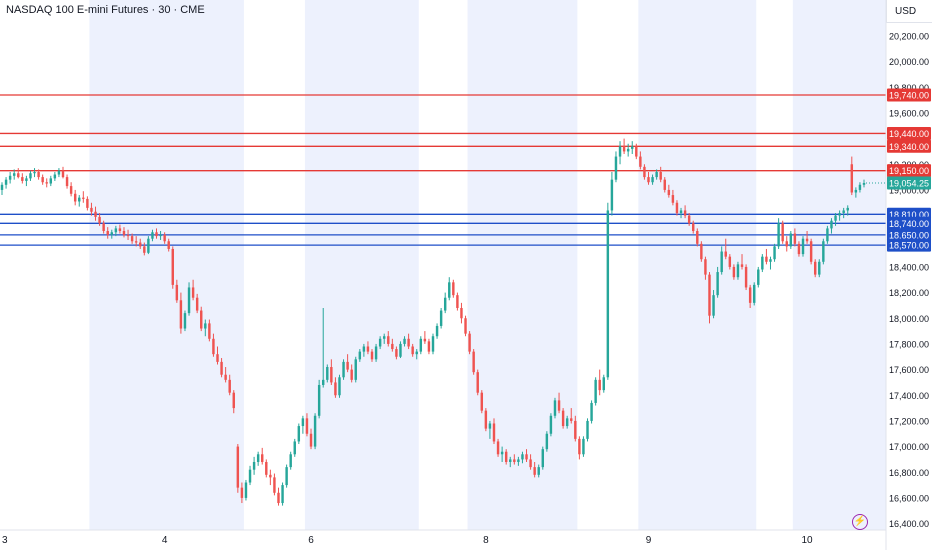 Image resolution: width=932 pixels, height=555 pixels. Describe the element at coordinates (906, 11) in the screenshot. I see `currency-label: USD` at that location.